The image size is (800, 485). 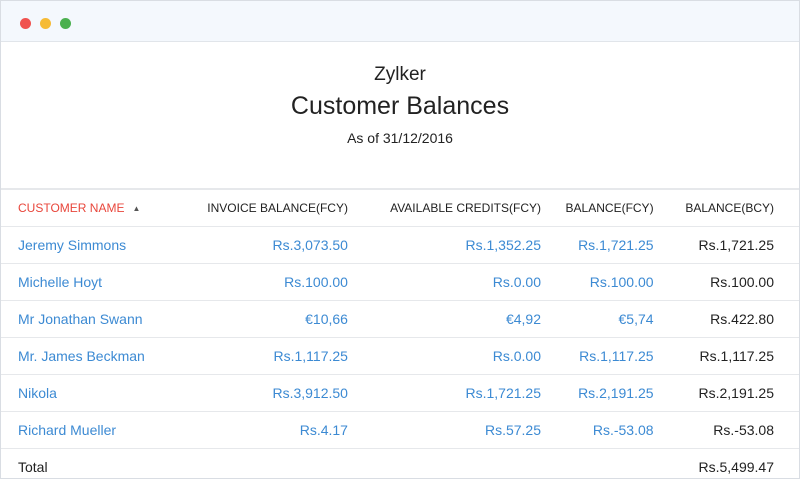 I want to click on available-credits-link: Rs.1,352.25, so click(x=444, y=245).